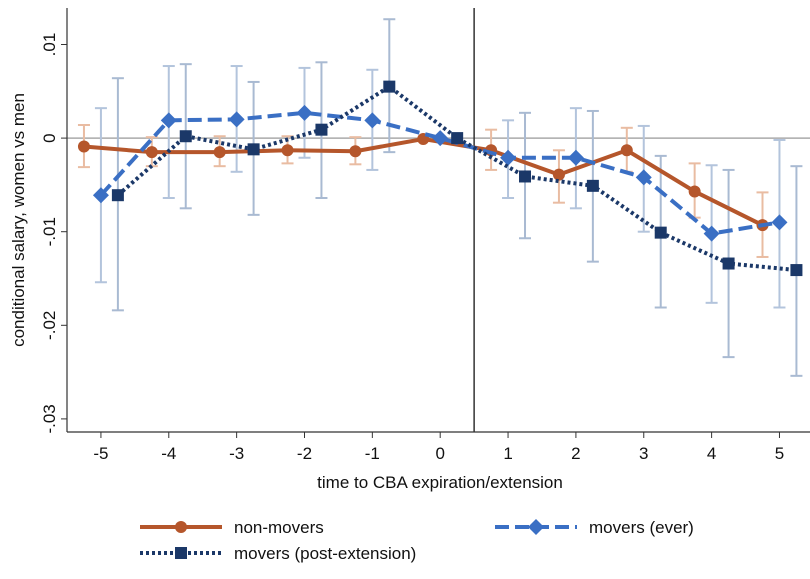 The width and height of the screenshot is (810, 579). Describe the element at coordinates (372, 453) in the screenshot. I see `x-tick-label: -1` at that location.